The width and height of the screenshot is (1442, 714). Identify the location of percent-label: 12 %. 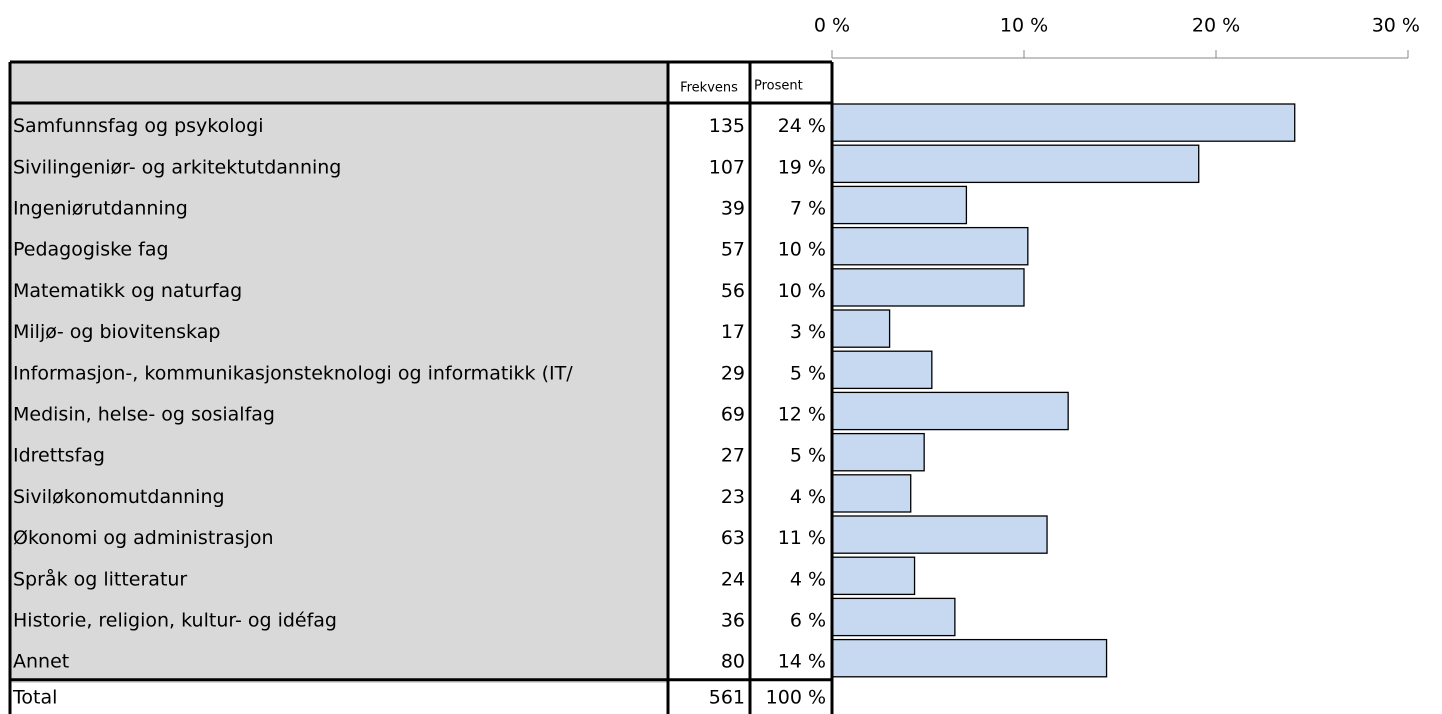
(802, 415).